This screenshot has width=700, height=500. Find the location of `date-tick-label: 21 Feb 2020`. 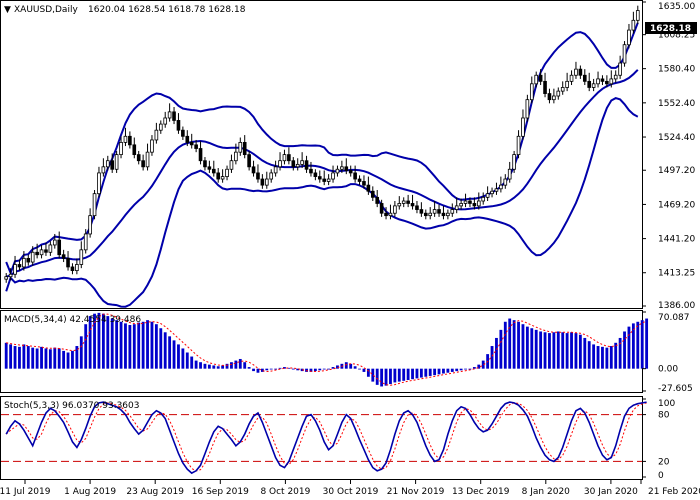

date-tick-label: 21 Feb 2020 is located at coordinates (674, 492).